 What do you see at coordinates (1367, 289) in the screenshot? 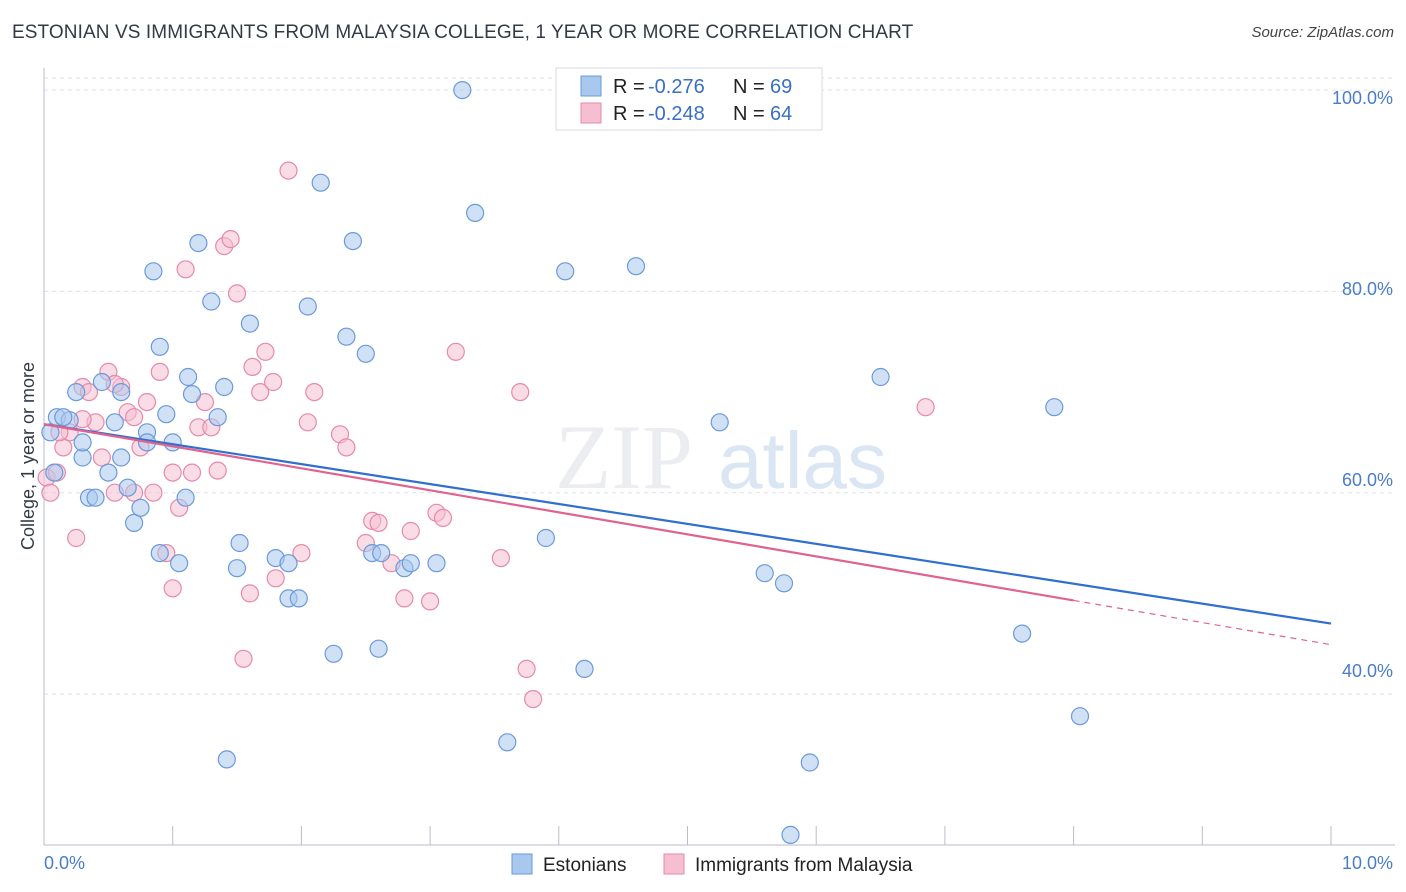
I see `y-tick-label-80: 80.0%` at bounding box center [1367, 289].